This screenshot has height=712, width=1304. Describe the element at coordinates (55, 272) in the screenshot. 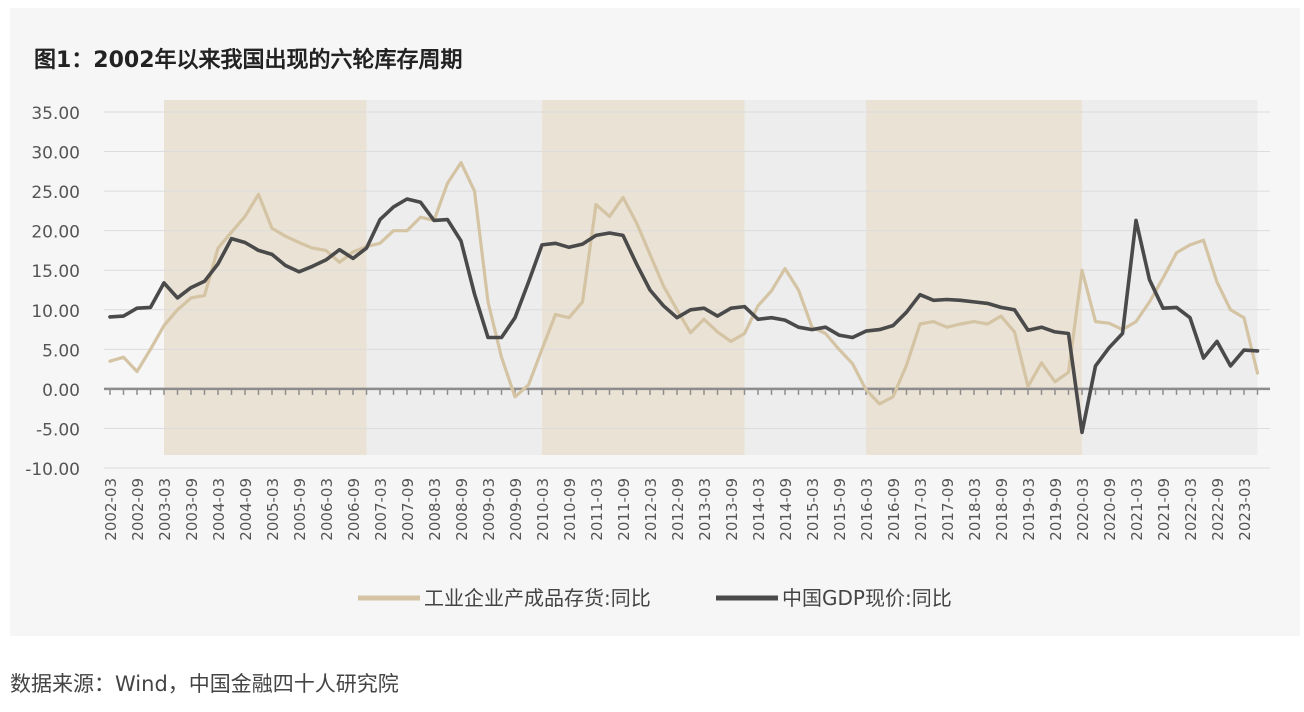

I see `y-tick-label: 15.00` at that location.